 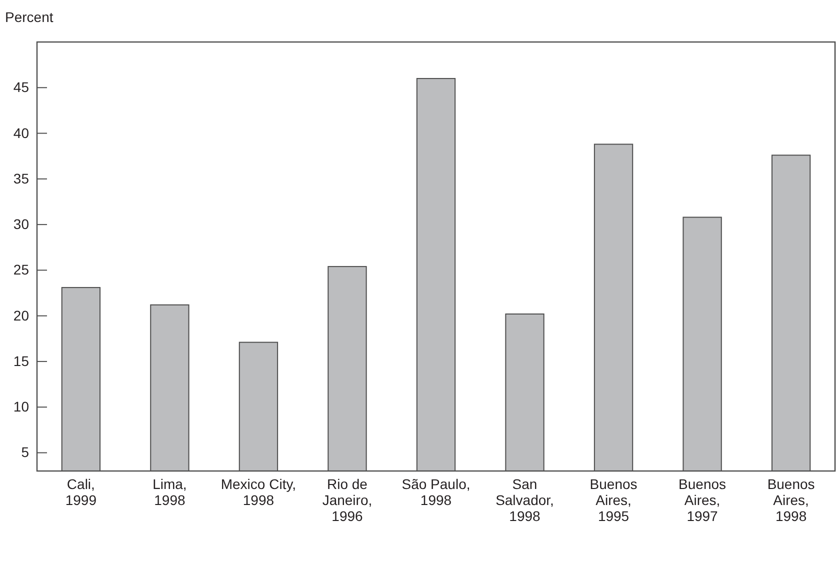 I want to click on y-tick-label: 5, so click(x=25, y=452).